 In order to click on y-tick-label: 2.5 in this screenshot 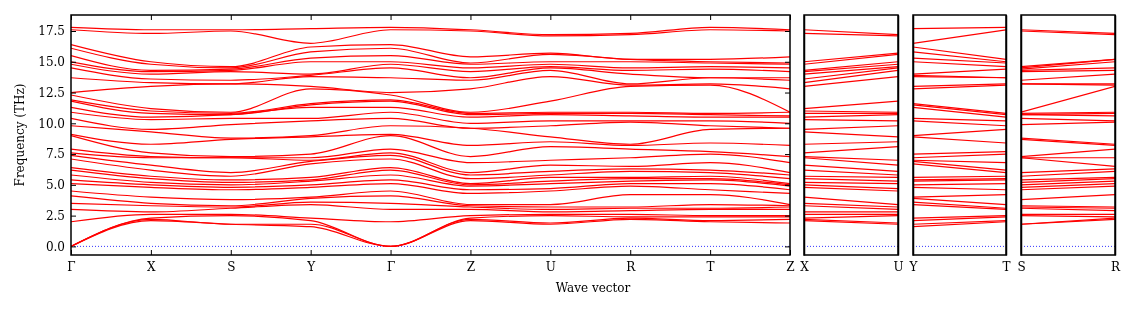, I will do `click(55, 215)`.